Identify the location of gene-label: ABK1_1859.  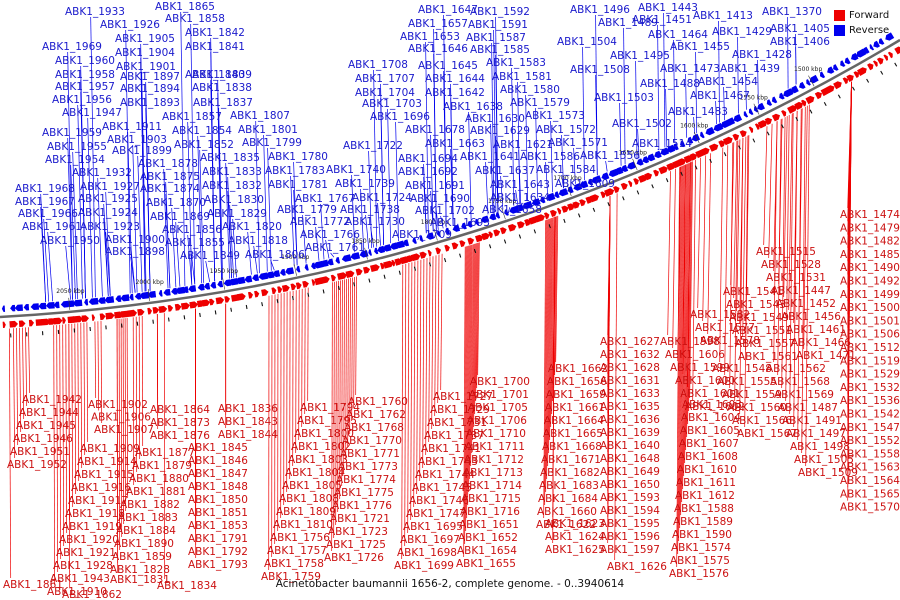
(142, 557).